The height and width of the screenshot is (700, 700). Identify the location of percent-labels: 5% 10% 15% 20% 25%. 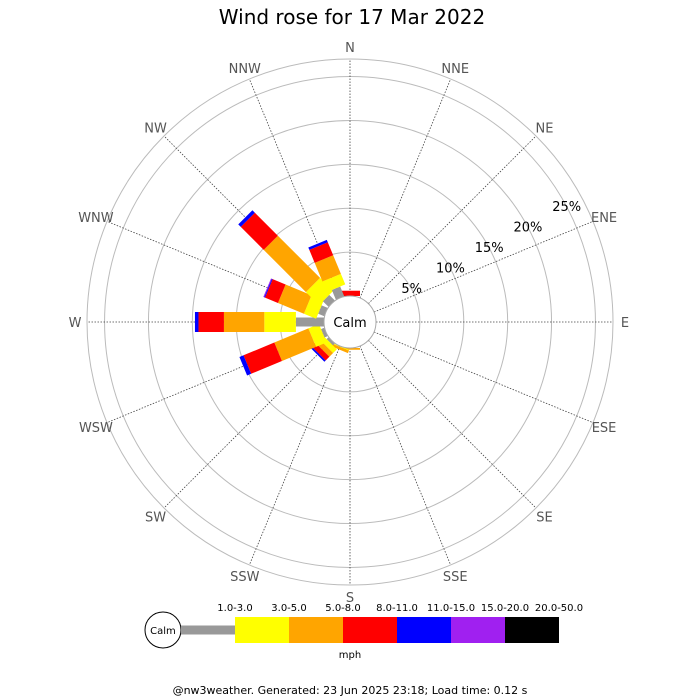
(491, 248).